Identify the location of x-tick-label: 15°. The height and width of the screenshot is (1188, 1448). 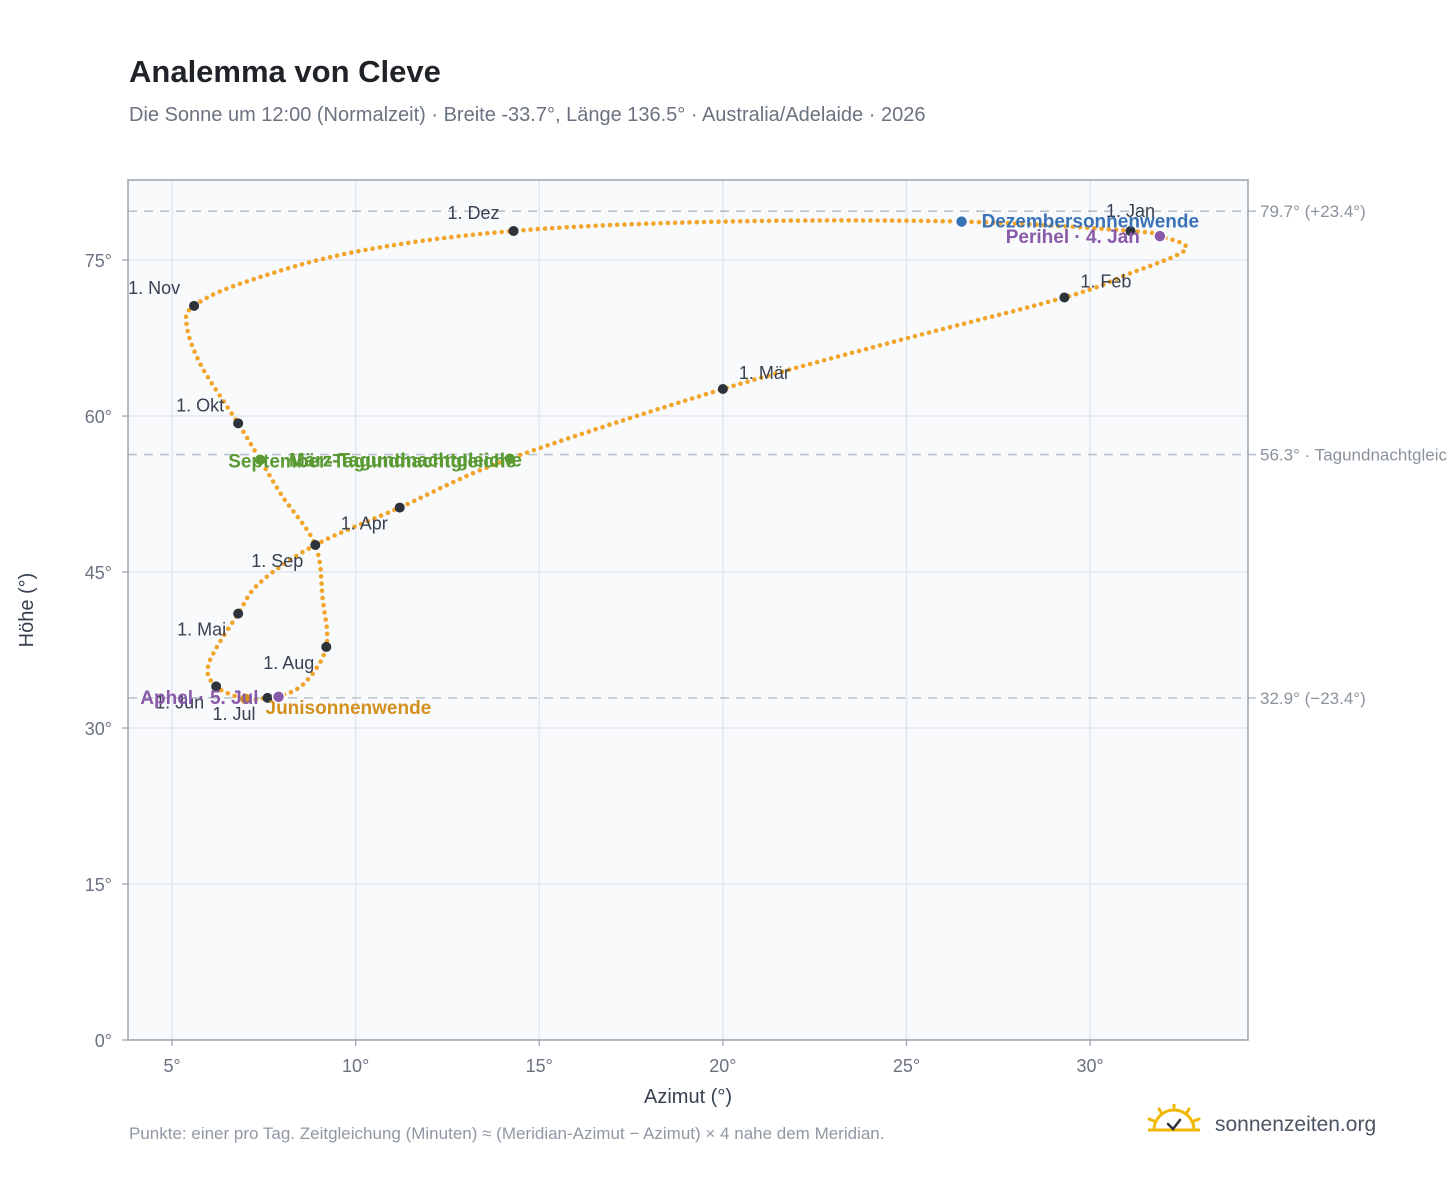
(539, 1066).